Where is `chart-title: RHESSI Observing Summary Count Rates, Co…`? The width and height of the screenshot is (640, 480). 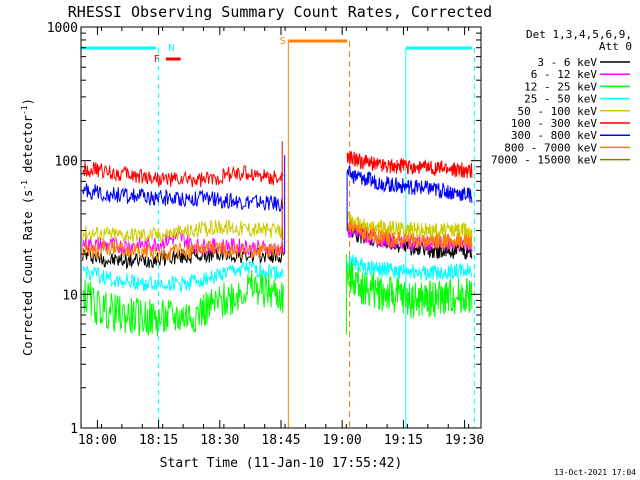
chart-title: RHESSI Observing Summary Count Rates, Co… is located at coordinates (280, 12).